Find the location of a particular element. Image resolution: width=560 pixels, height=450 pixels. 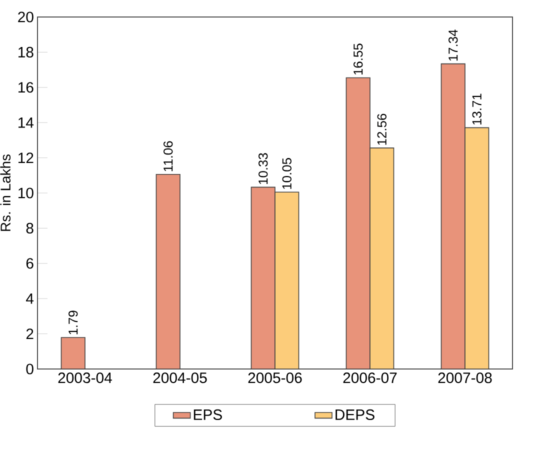

legend-label: EPS is located at coordinates (208, 414).